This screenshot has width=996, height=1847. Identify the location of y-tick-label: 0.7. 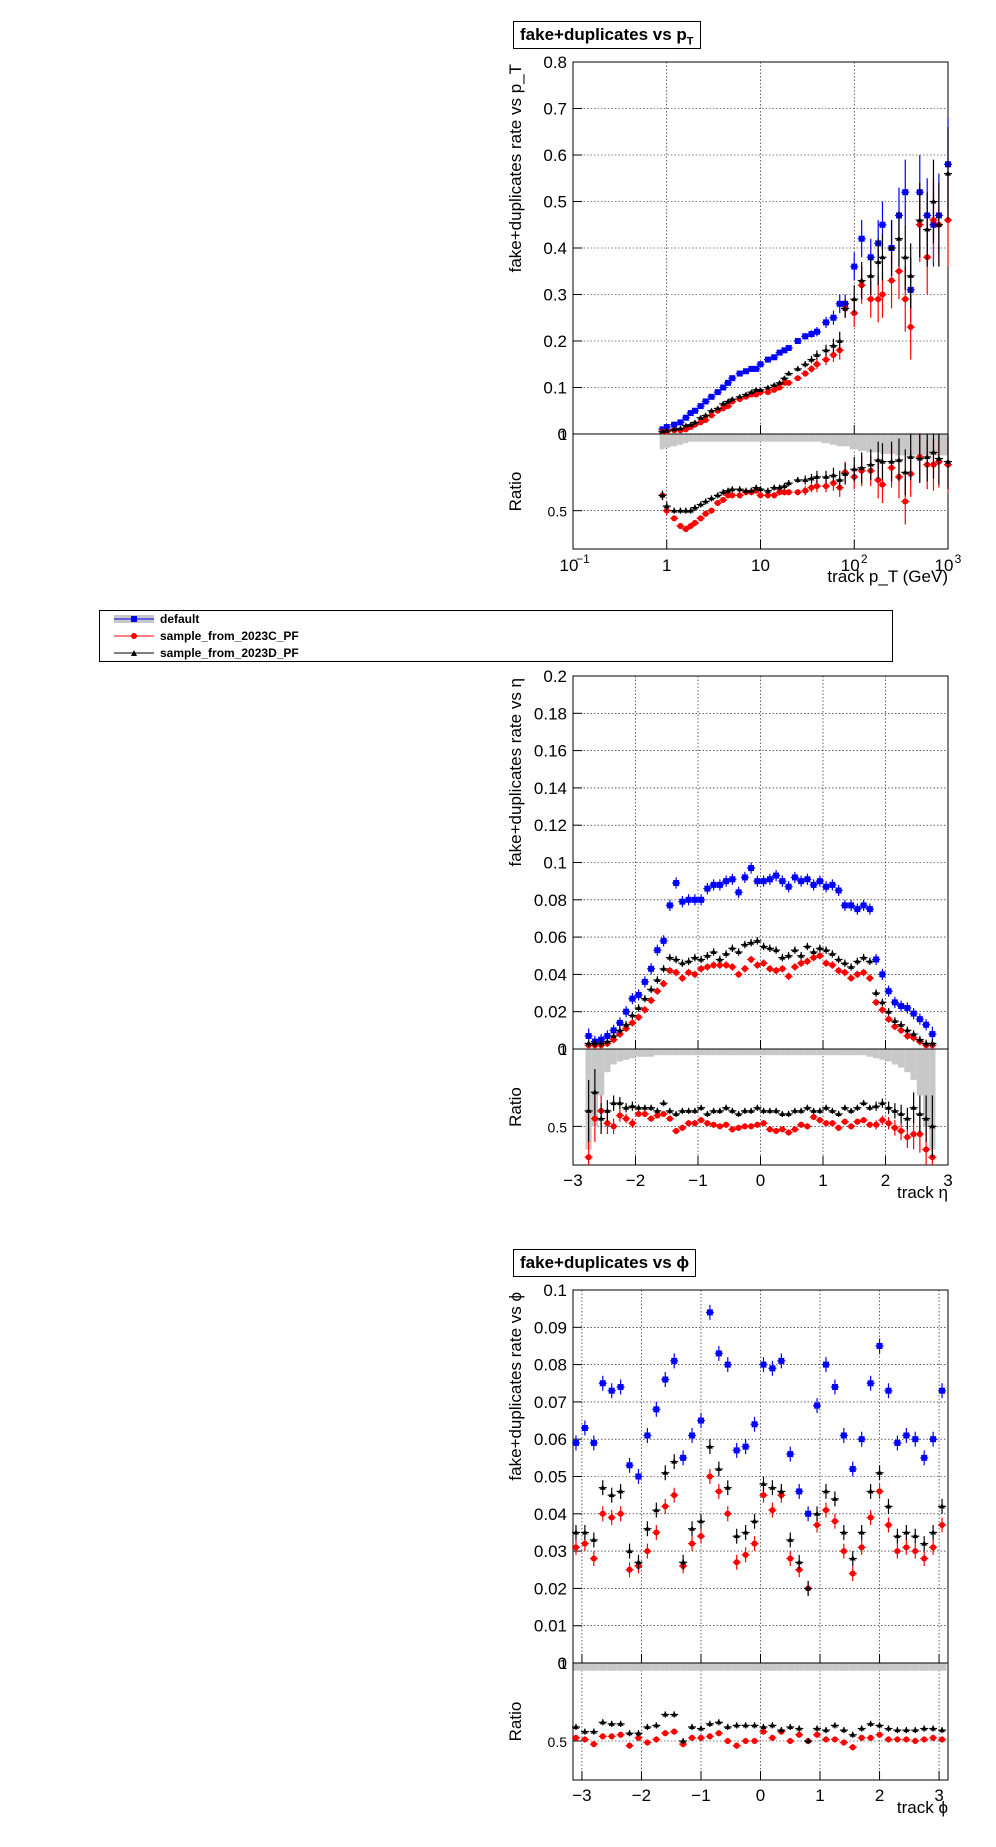
(555, 109).